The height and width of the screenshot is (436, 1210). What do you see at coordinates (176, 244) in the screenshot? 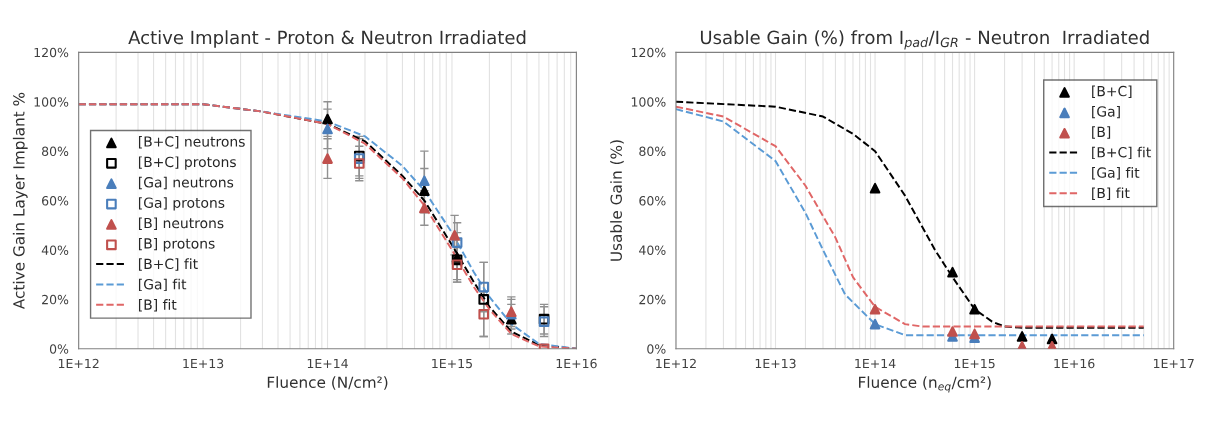
I see `legend-label: [B] protons` at bounding box center [176, 244].